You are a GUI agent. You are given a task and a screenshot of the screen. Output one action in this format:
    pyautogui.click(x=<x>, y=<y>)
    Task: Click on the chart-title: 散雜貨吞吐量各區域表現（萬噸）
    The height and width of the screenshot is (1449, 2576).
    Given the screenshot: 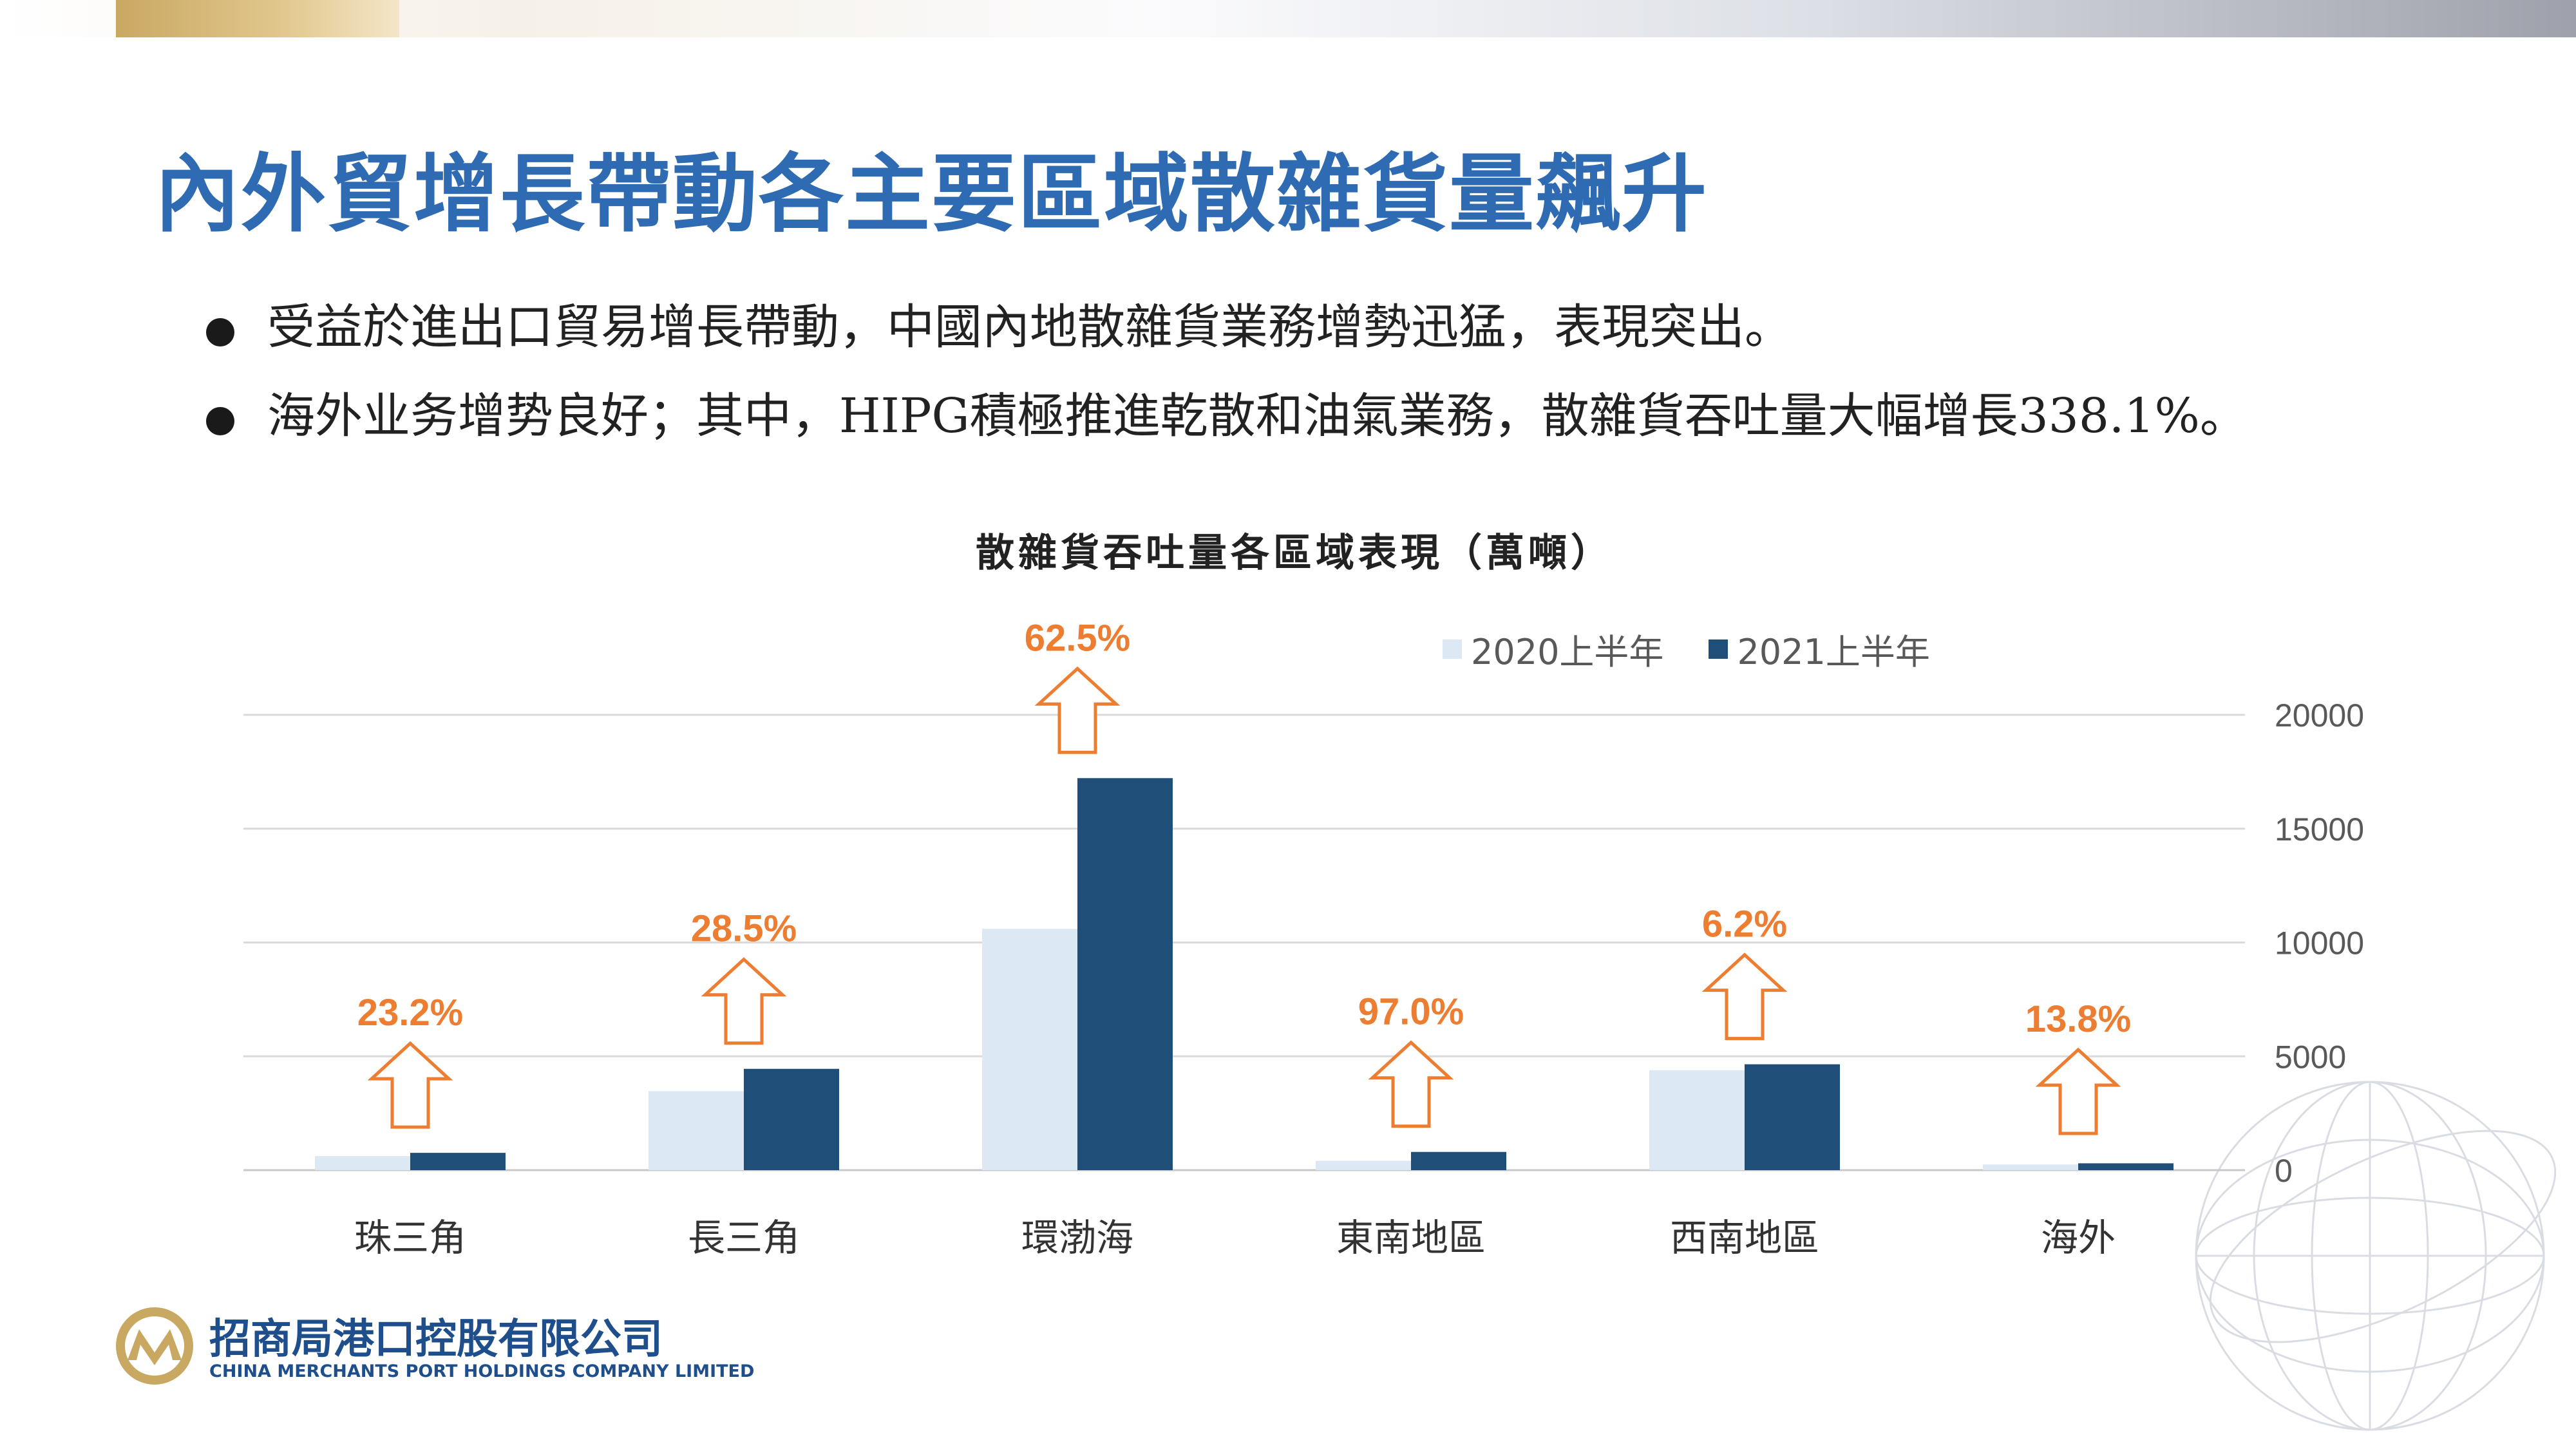 What is the action you would take?
    pyautogui.click(x=1294, y=554)
    